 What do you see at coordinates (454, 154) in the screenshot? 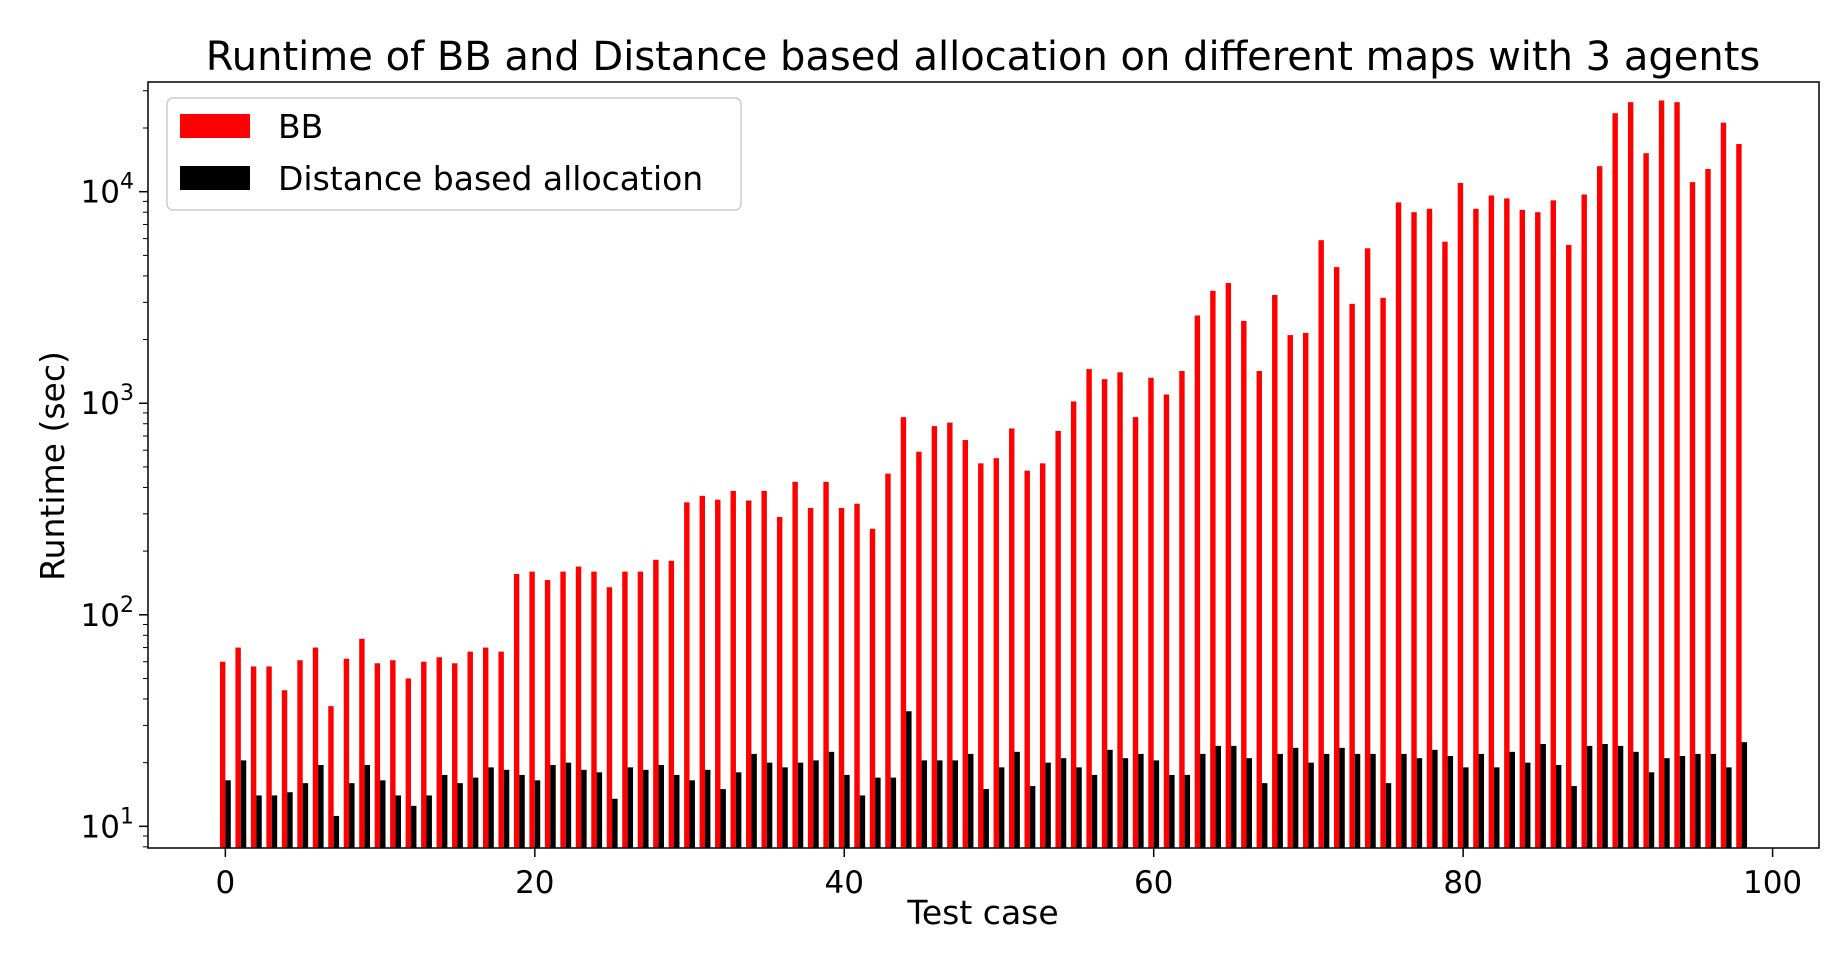
I see `legend-frame` at bounding box center [454, 154].